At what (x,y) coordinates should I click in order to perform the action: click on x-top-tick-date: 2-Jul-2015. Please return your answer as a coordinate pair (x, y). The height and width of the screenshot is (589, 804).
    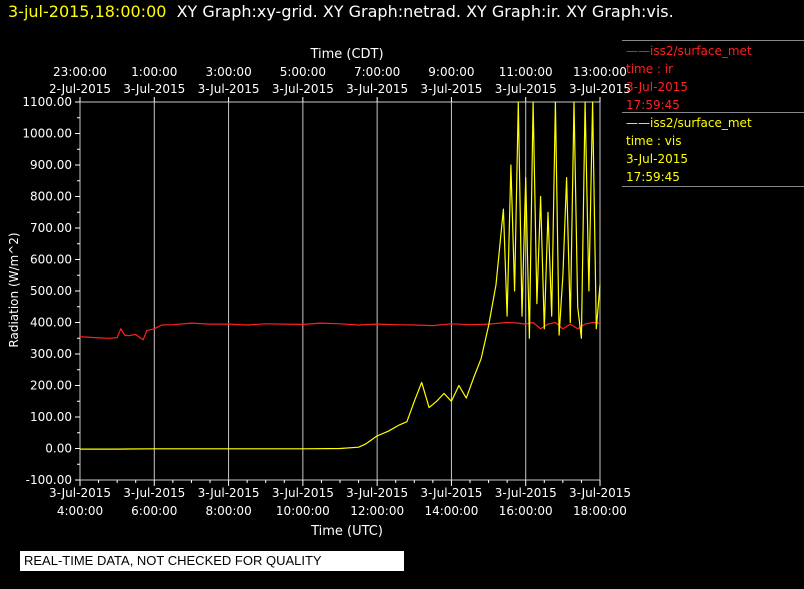
    Looking at the image, I should click on (80, 89).